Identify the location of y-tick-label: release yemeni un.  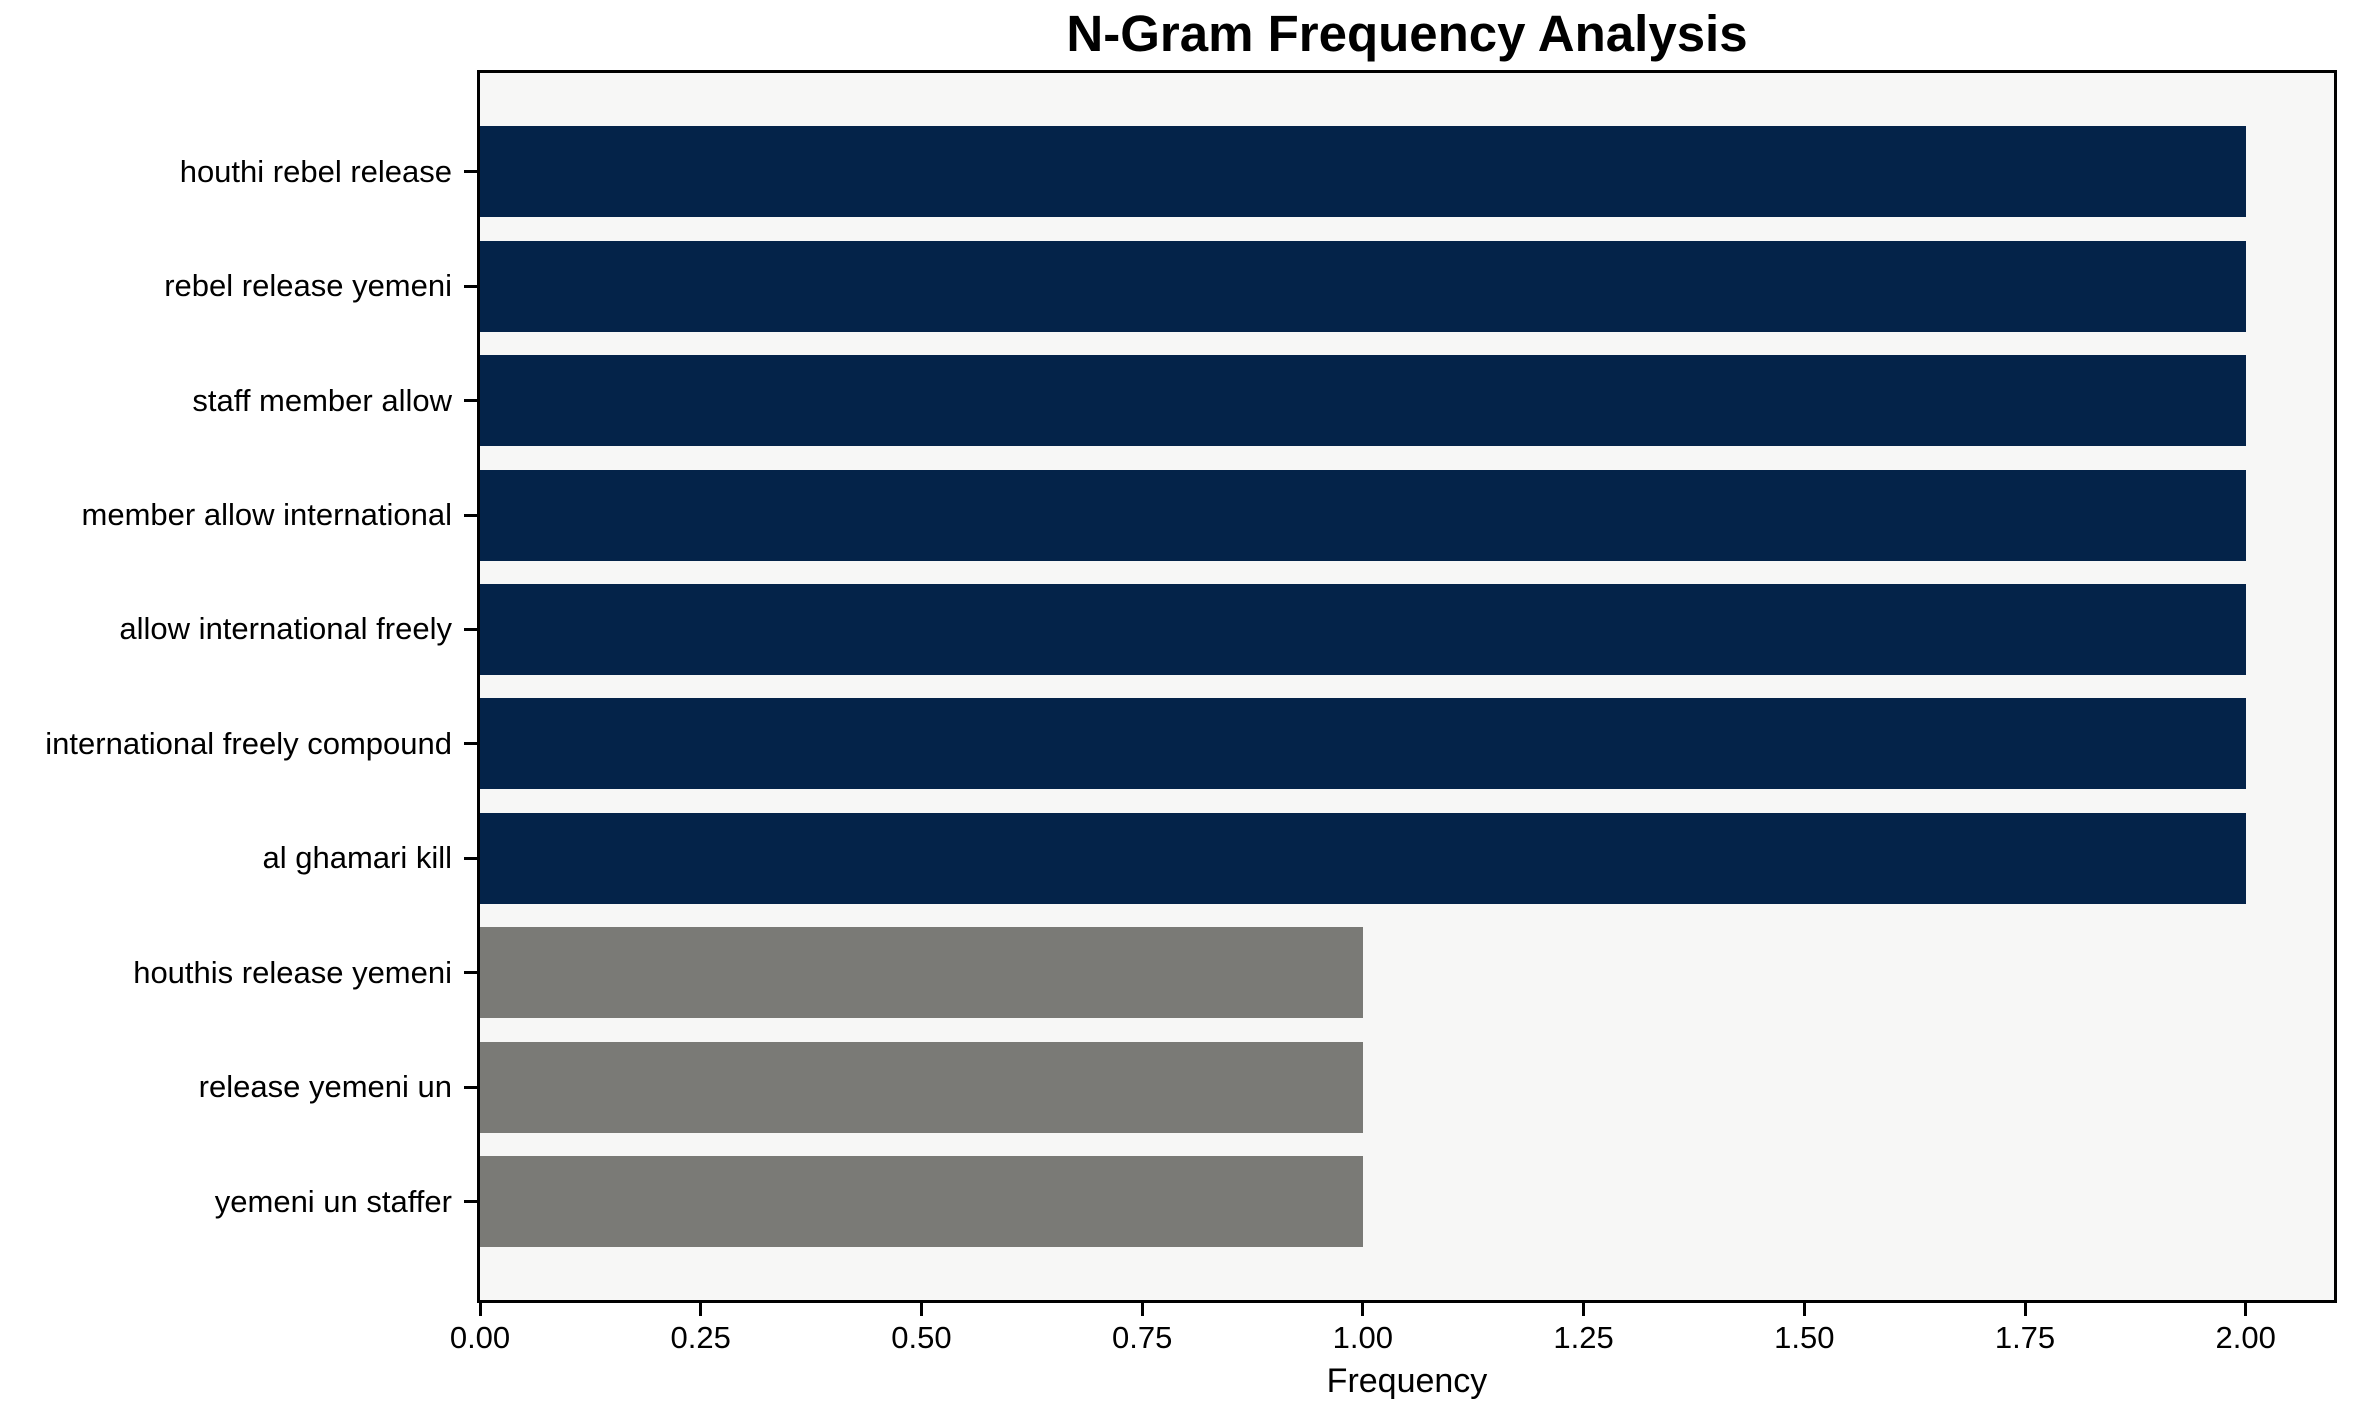
(325, 1087).